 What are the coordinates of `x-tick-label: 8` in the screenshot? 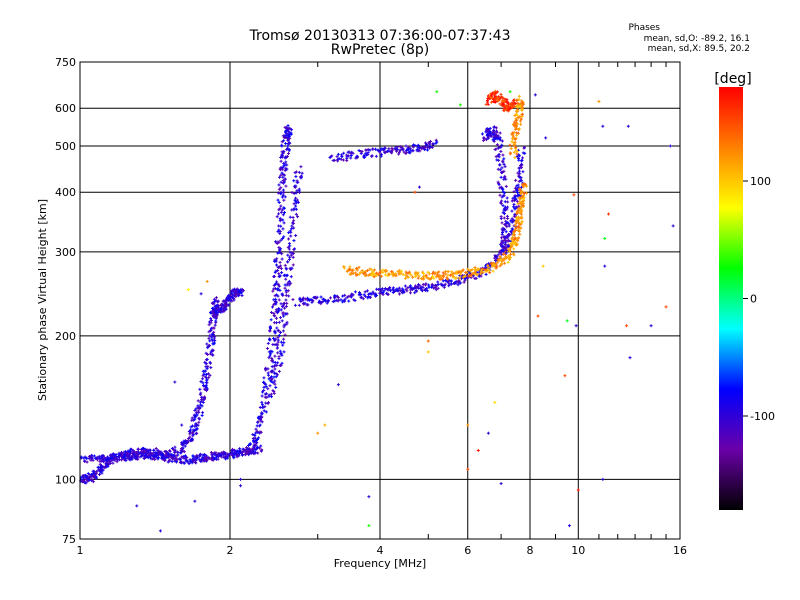 It's located at (530, 550).